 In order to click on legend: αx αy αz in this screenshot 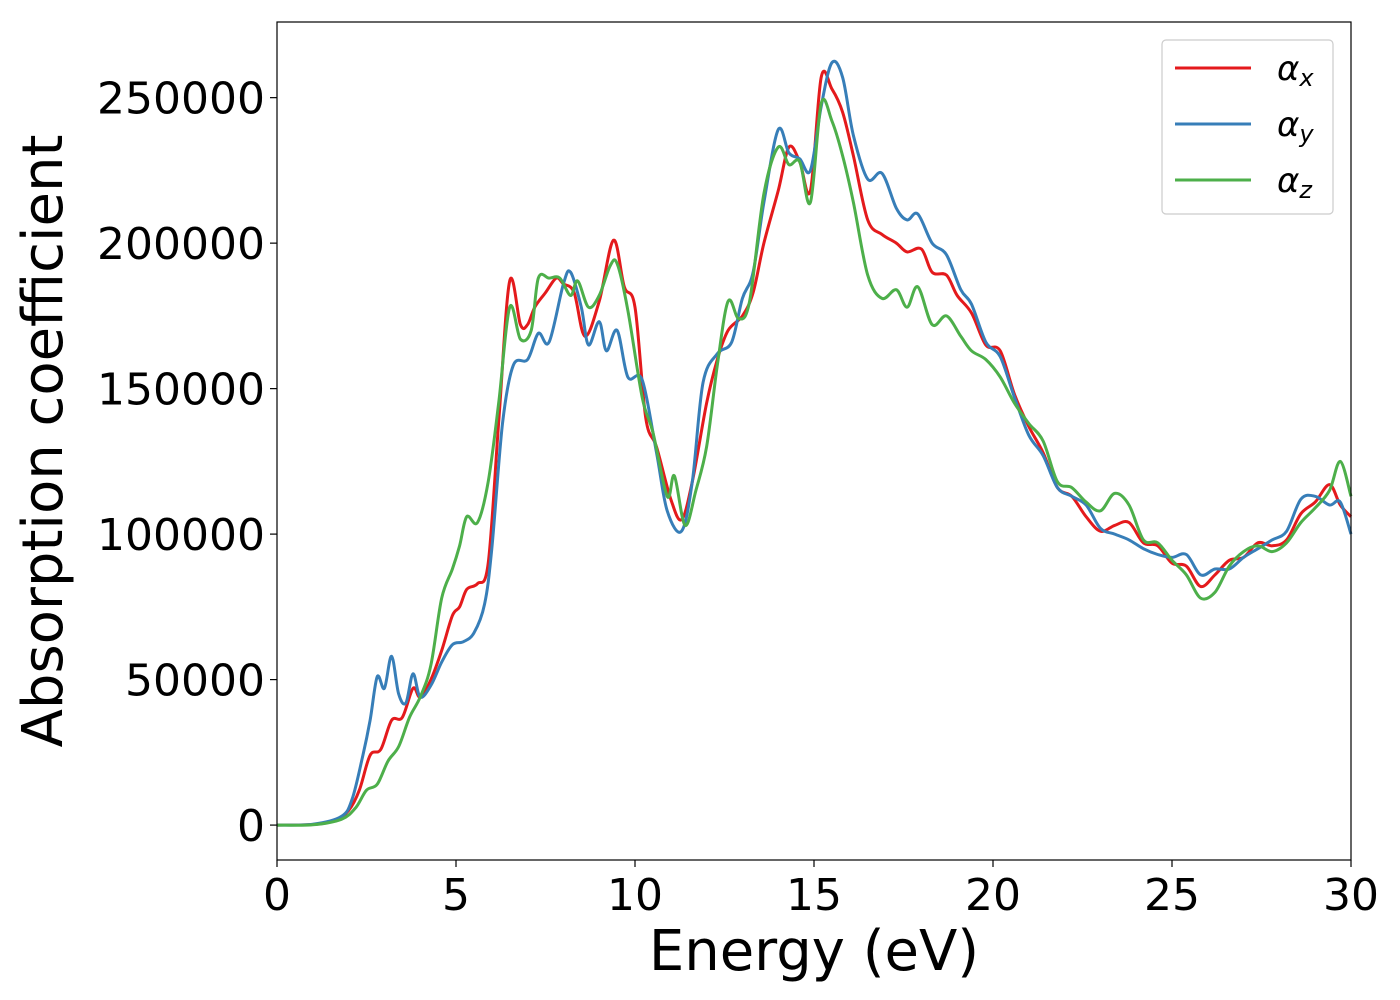, I will do `click(1247, 127)`.